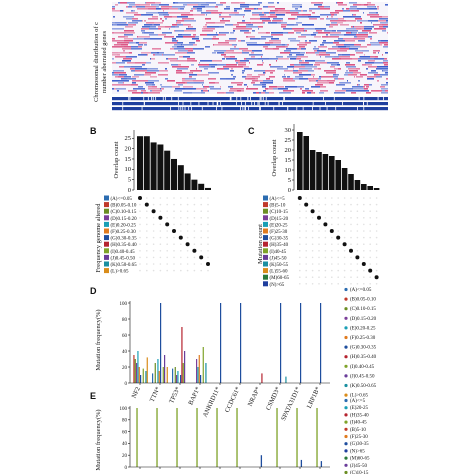 This screenshot has height=474, width=474. What do you see at coordinates (125, 444) in the screenshot?
I see `e-y-tick-label: 40` at bounding box center [125, 444].